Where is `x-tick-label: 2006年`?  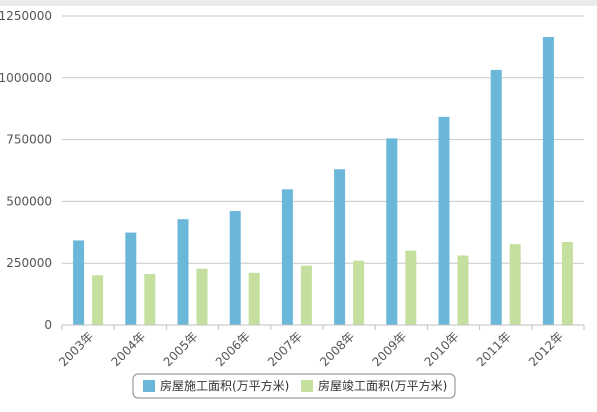 x-tick-label: 2006年 is located at coordinates (233, 349).